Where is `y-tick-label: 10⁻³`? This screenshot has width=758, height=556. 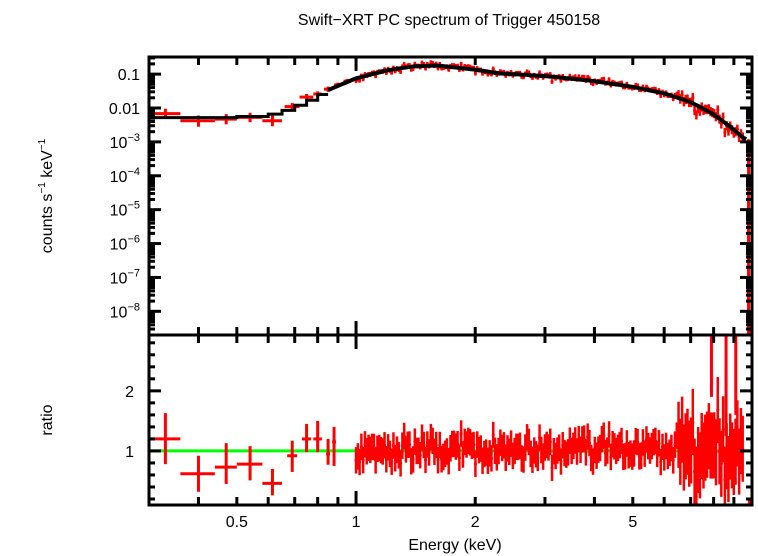 y-tick-label: 10⁻³ is located at coordinates (125, 142).